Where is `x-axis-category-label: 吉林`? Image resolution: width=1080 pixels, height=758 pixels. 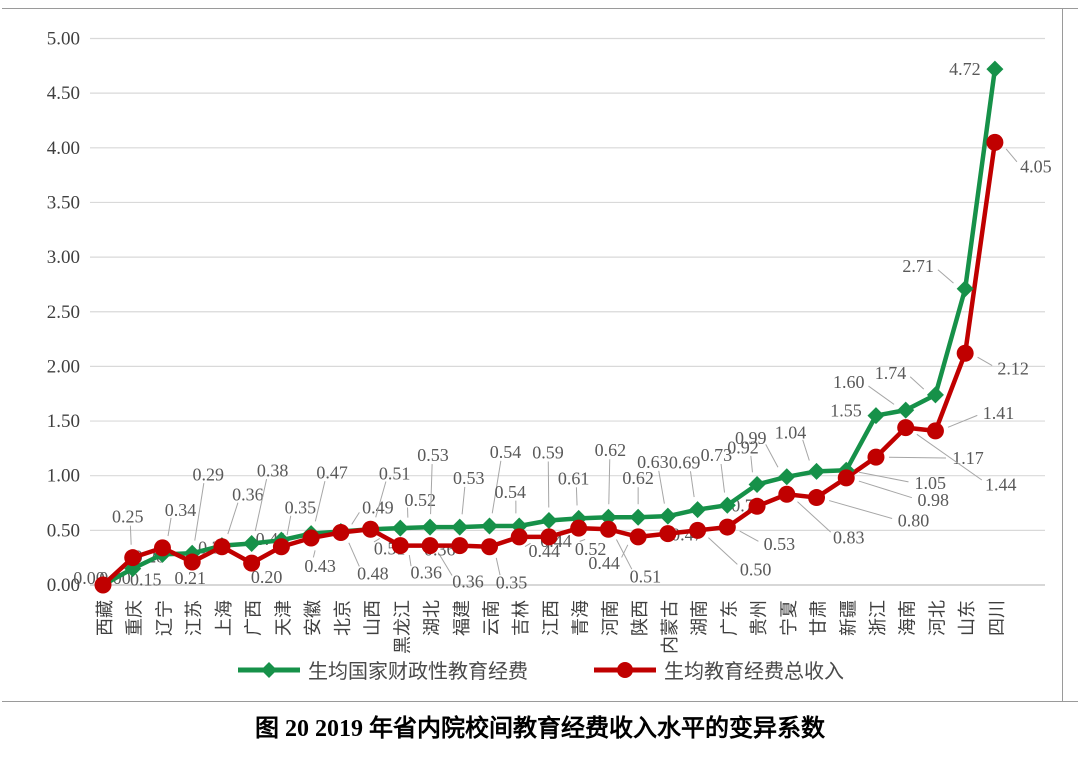 x-axis-category-label: 吉林 is located at coordinates (521, 618).